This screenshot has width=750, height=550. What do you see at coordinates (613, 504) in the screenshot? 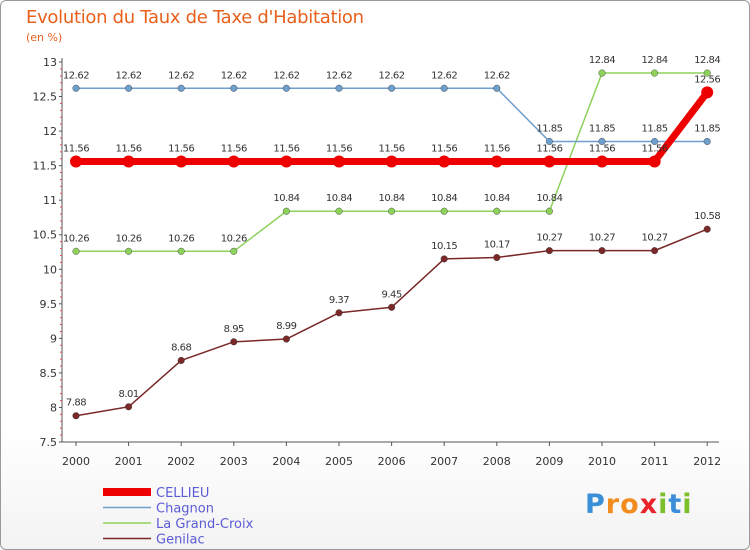
I see `logo-letter: r` at bounding box center [613, 504].